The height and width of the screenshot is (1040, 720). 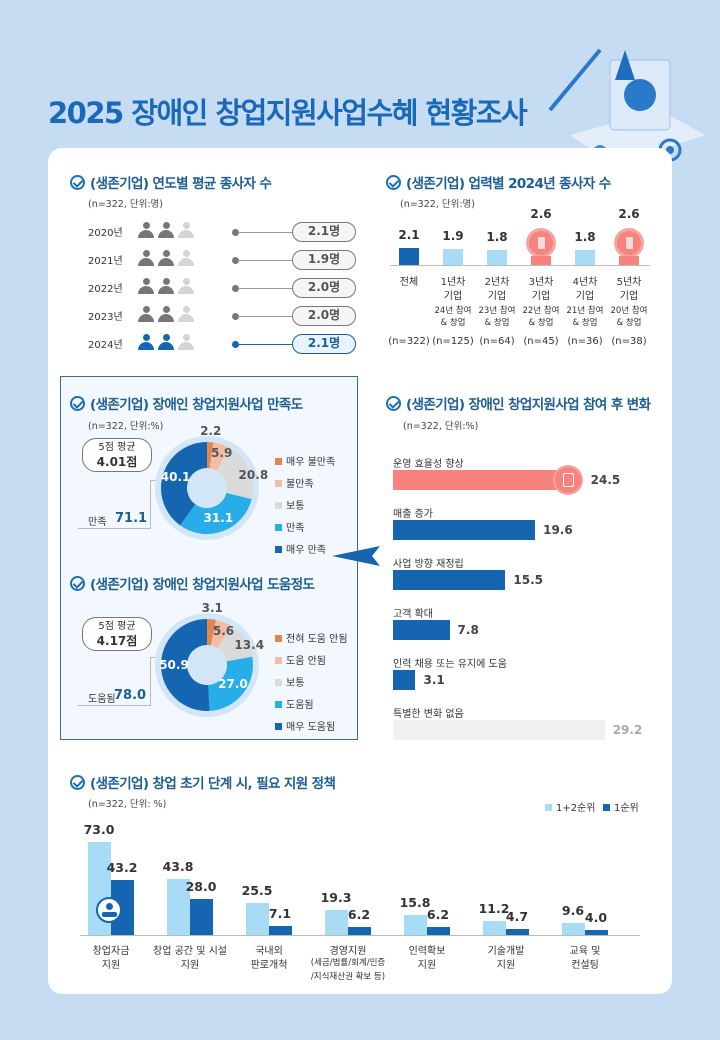 I want to click on average-value: 4.17점, so click(x=117, y=641).